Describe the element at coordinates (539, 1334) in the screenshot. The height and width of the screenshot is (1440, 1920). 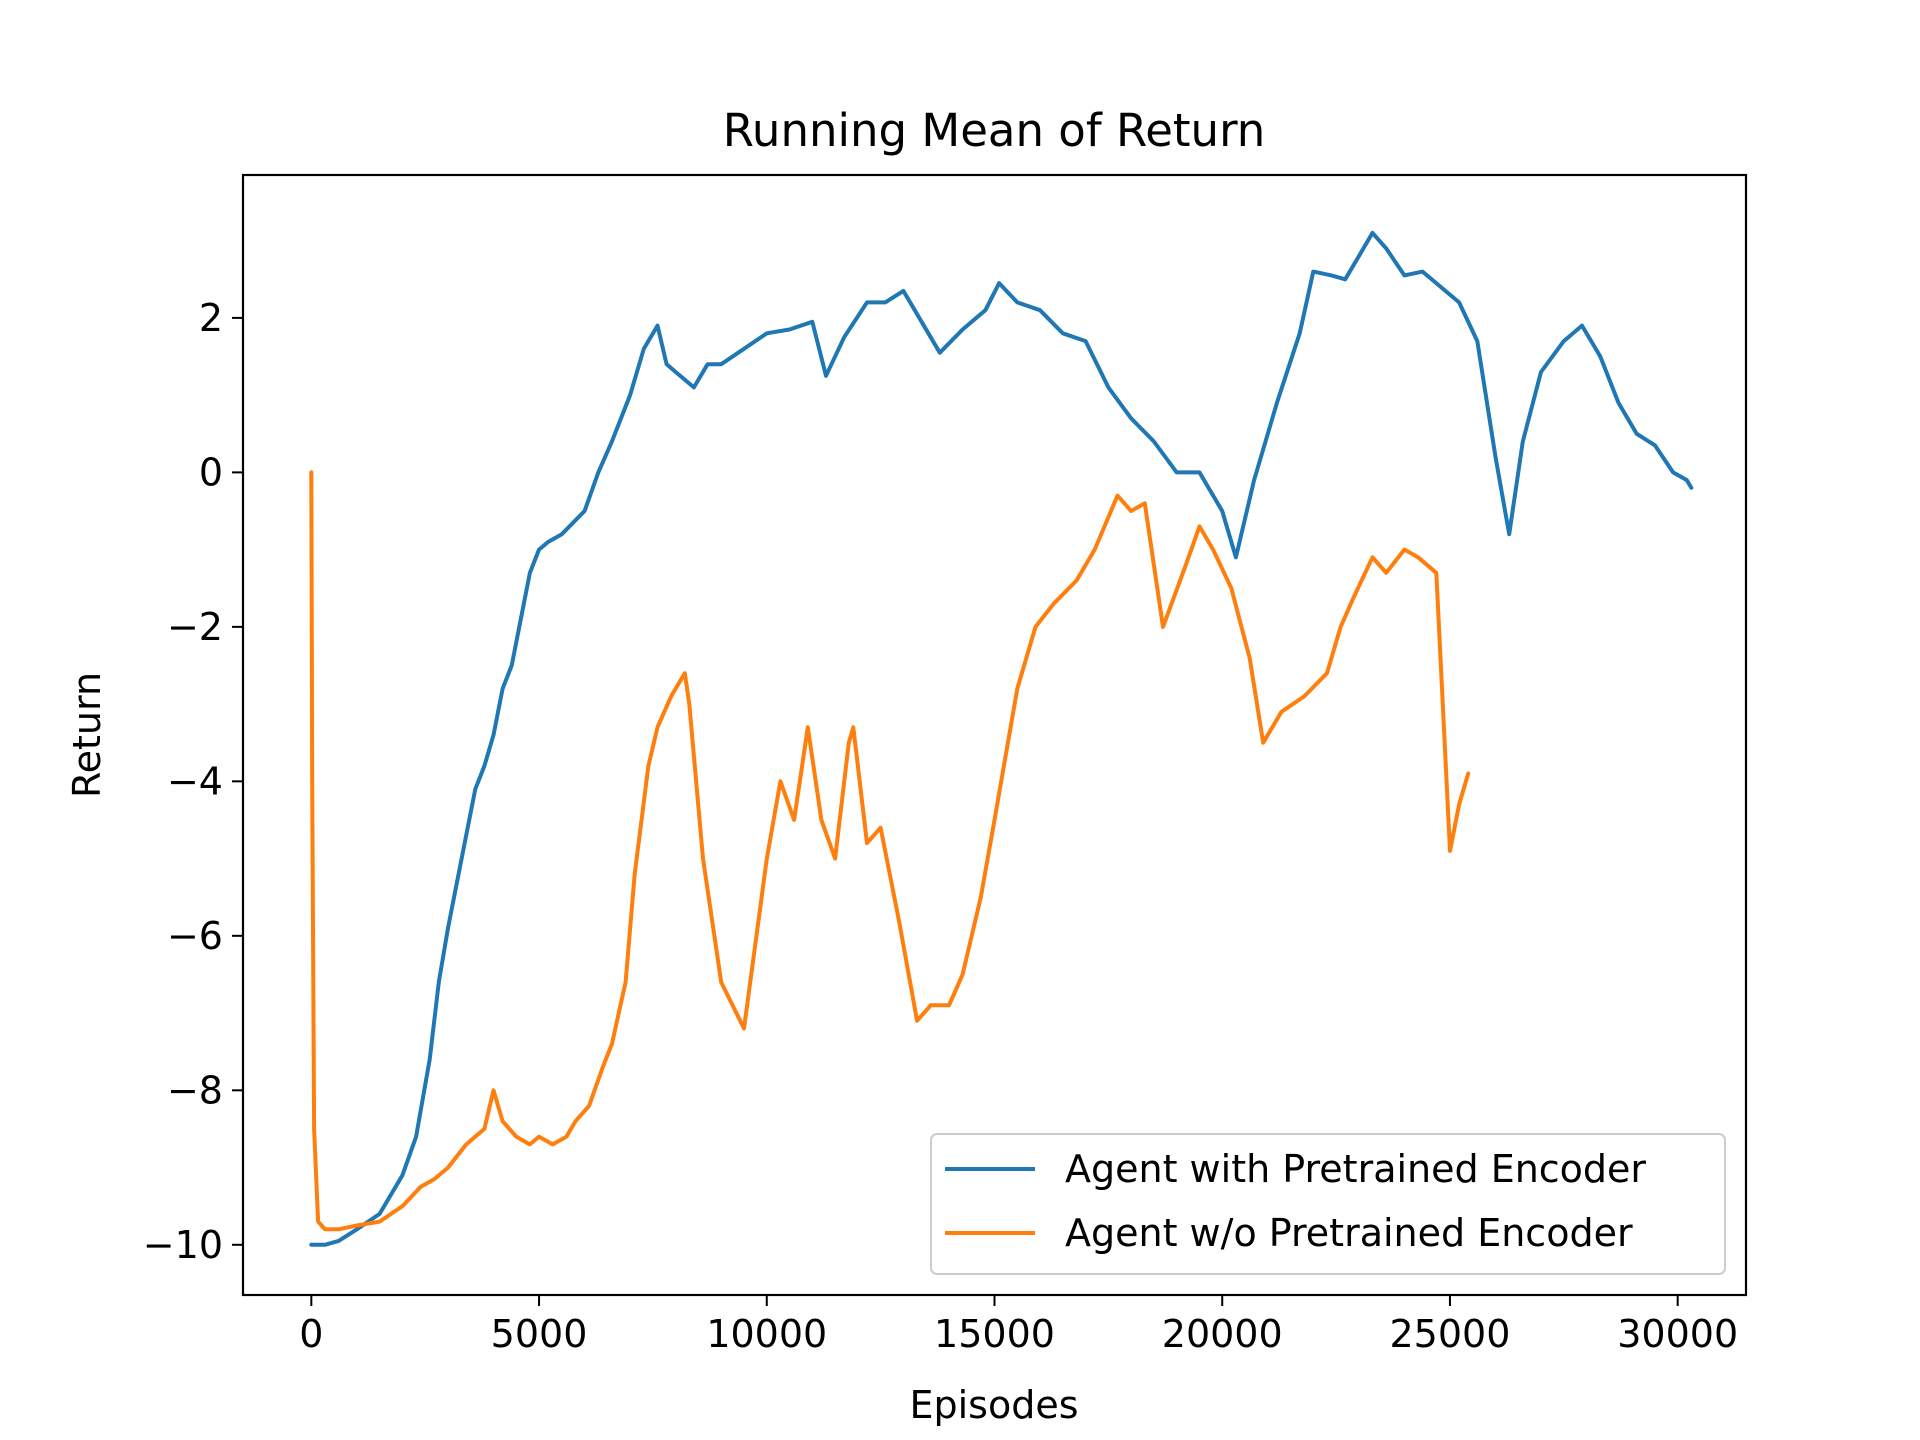
I see `x-tick-label: 5000` at that location.